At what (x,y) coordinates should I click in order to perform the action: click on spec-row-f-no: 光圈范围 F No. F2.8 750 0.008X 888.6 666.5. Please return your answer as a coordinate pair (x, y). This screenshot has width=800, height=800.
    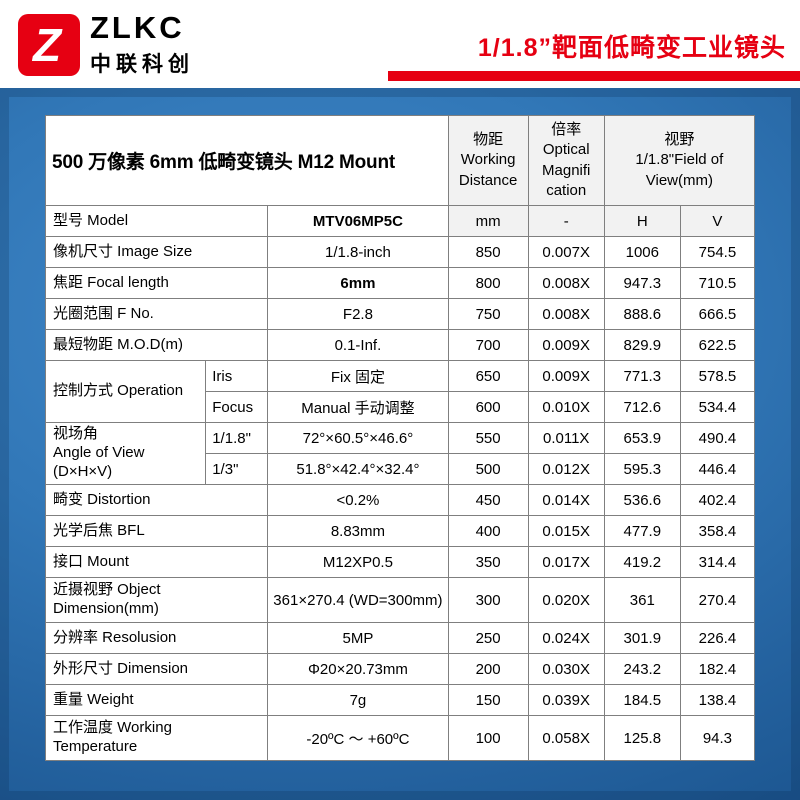
    Looking at the image, I should click on (400, 314).